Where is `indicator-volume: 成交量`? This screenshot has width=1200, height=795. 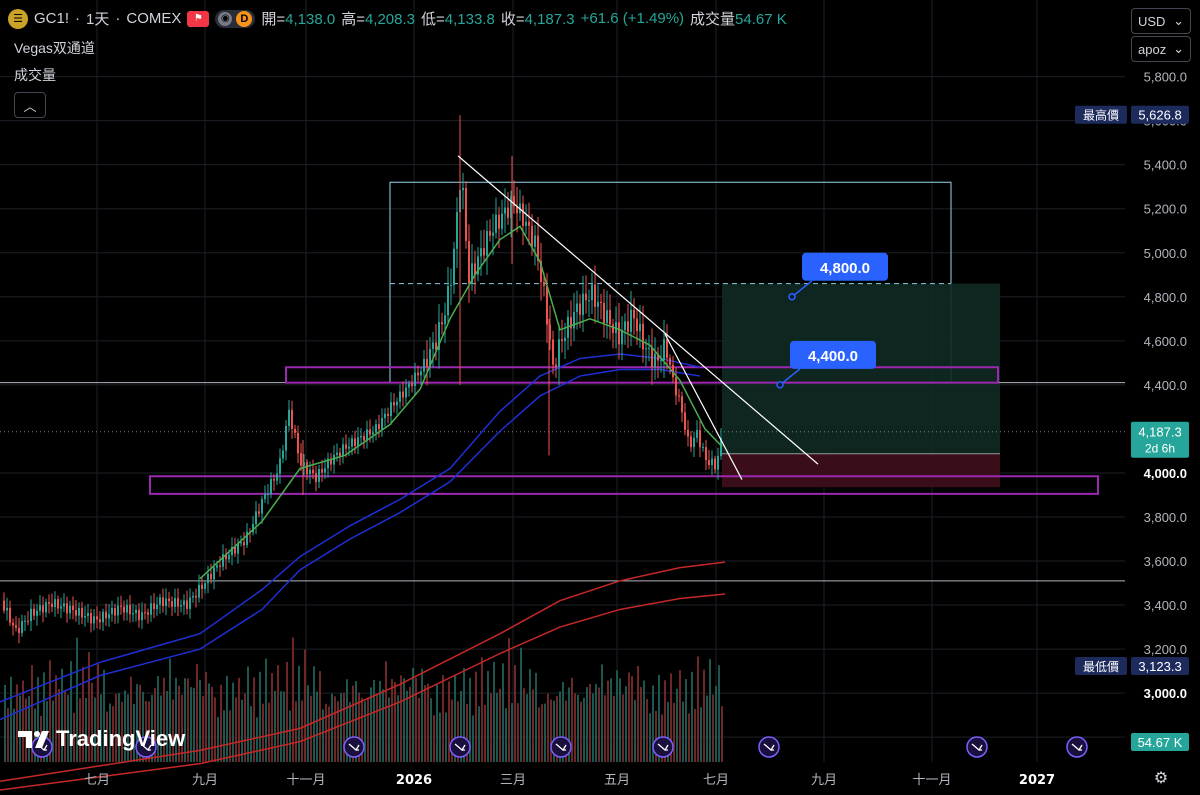 indicator-volume: 成交量 is located at coordinates (35, 75).